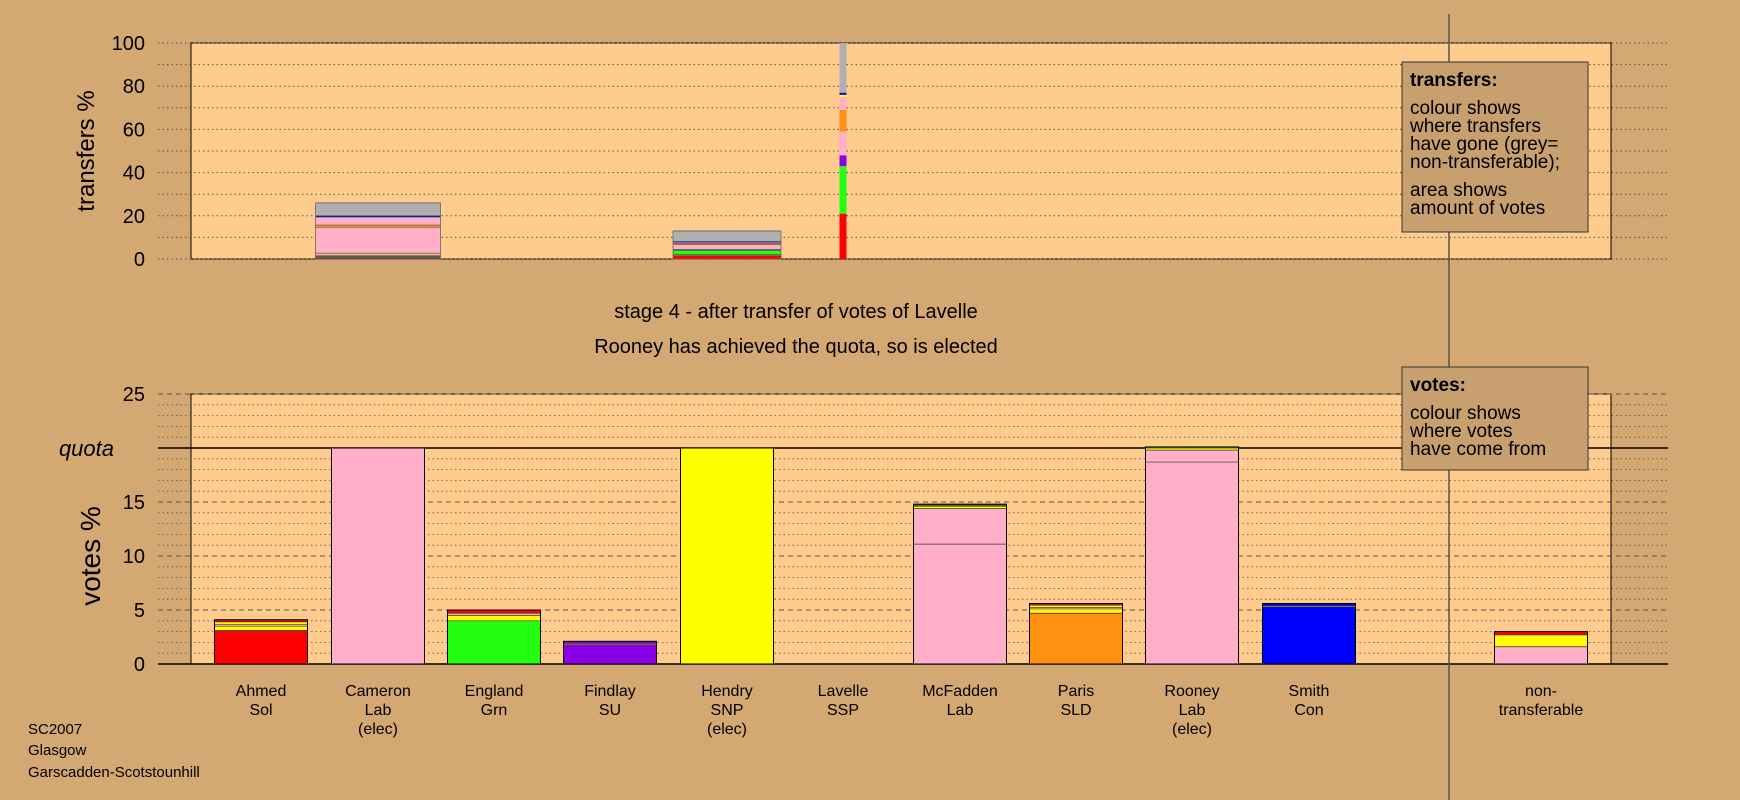 This screenshot has width=1740, height=800. Describe the element at coordinates (843, 710) in the screenshot. I see `candidate-label-line: SSP` at that location.